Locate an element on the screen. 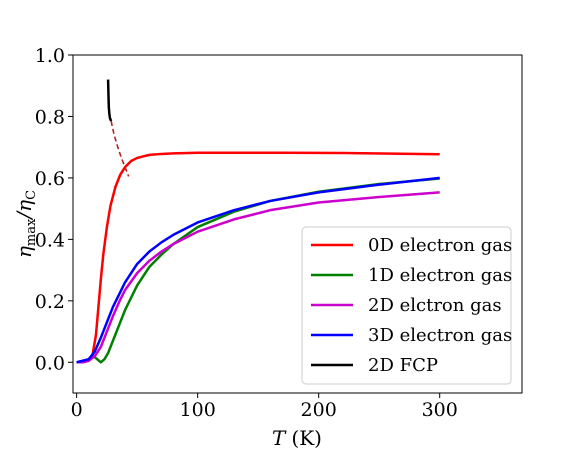  y-tick-label: 1.0 is located at coordinates (50, 56).